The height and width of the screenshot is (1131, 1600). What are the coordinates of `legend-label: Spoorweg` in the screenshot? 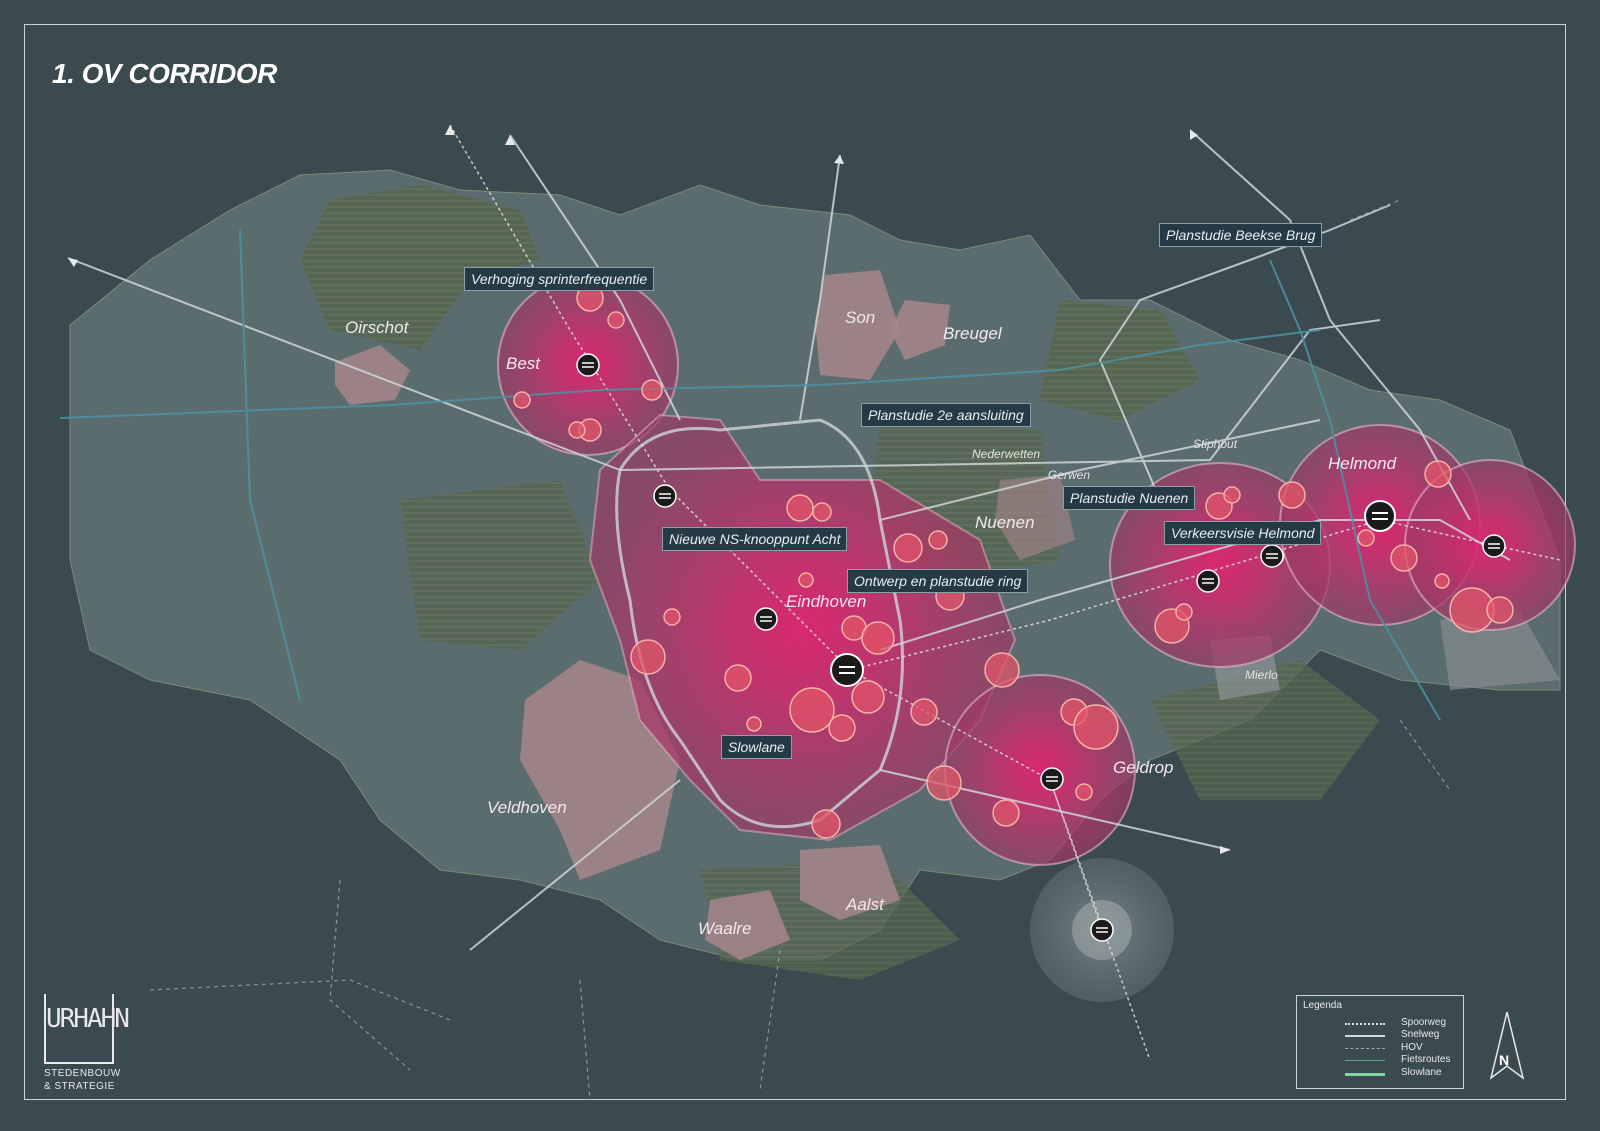 It's located at (1424, 1022).